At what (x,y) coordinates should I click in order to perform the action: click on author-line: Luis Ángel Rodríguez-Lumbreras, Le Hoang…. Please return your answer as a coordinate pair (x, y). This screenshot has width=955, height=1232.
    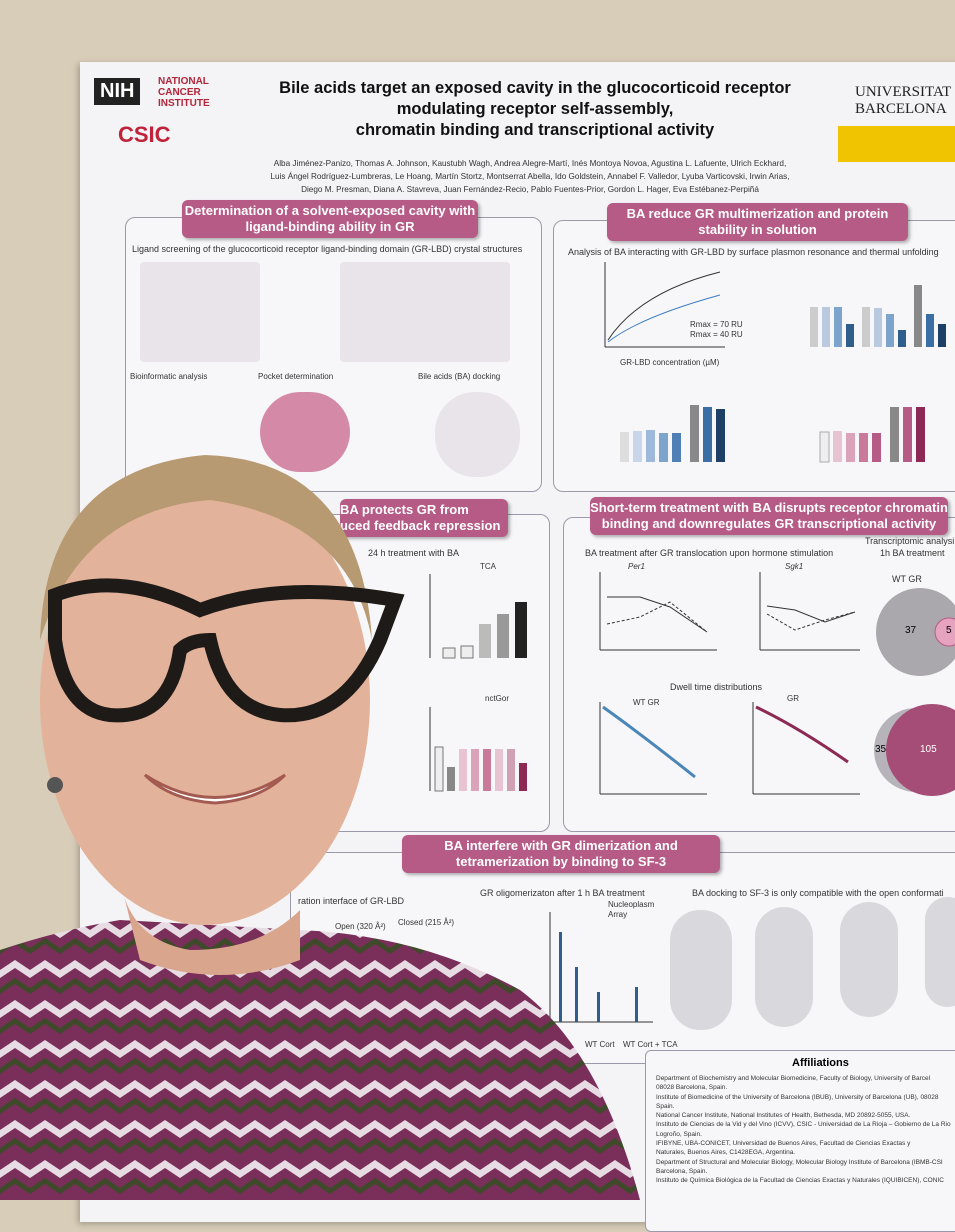
    Looking at the image, I should click on (530, 176).